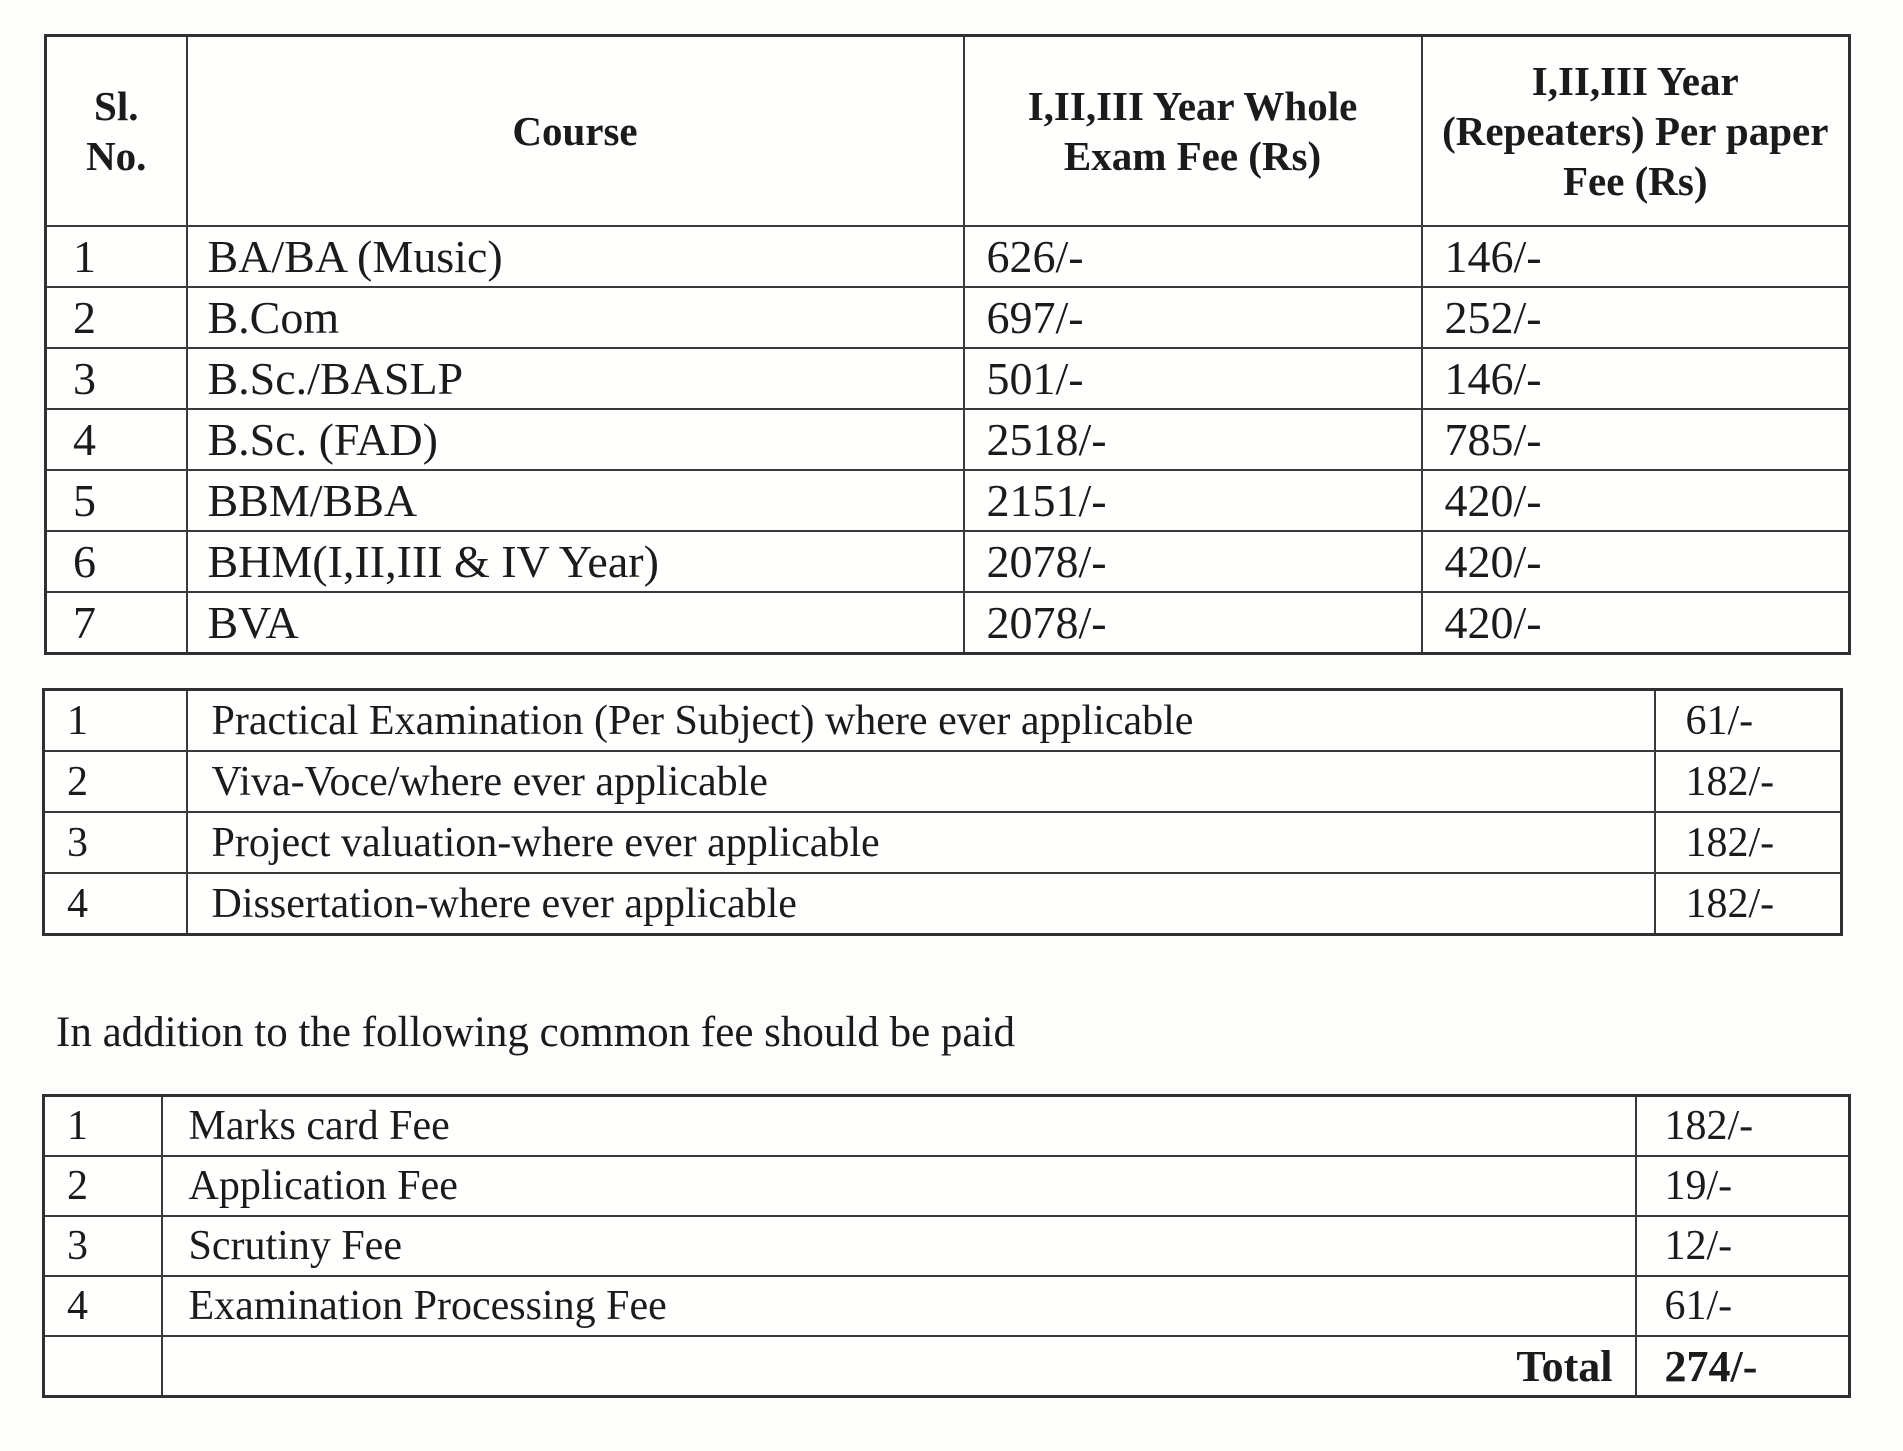 The image size is (1903, 1451). I want to click on header-course: Course, so click(575, 130).